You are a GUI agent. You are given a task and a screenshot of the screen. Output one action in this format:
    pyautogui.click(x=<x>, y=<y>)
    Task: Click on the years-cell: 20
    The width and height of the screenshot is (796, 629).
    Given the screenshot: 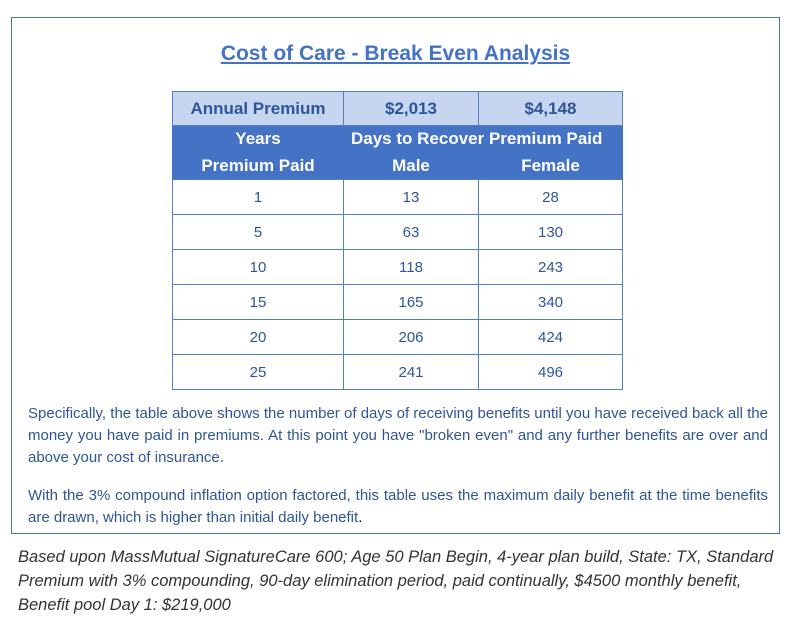 What is the action you would take?
    pyautogui.click(x=258, y=337)
    